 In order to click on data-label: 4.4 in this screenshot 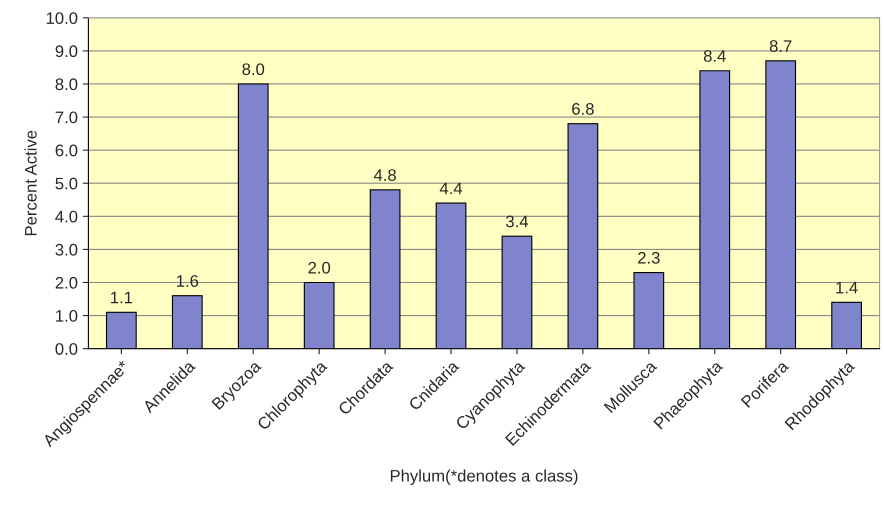, I will do `click(451, 188)`.